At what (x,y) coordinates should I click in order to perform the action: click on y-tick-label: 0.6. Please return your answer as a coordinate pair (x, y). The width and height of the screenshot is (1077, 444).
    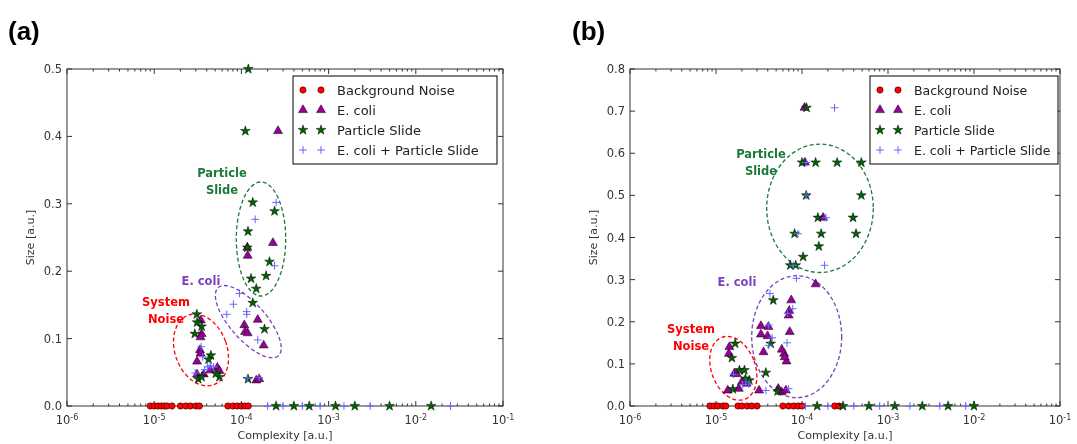
    Looking at the image, I should click on (615, 153).